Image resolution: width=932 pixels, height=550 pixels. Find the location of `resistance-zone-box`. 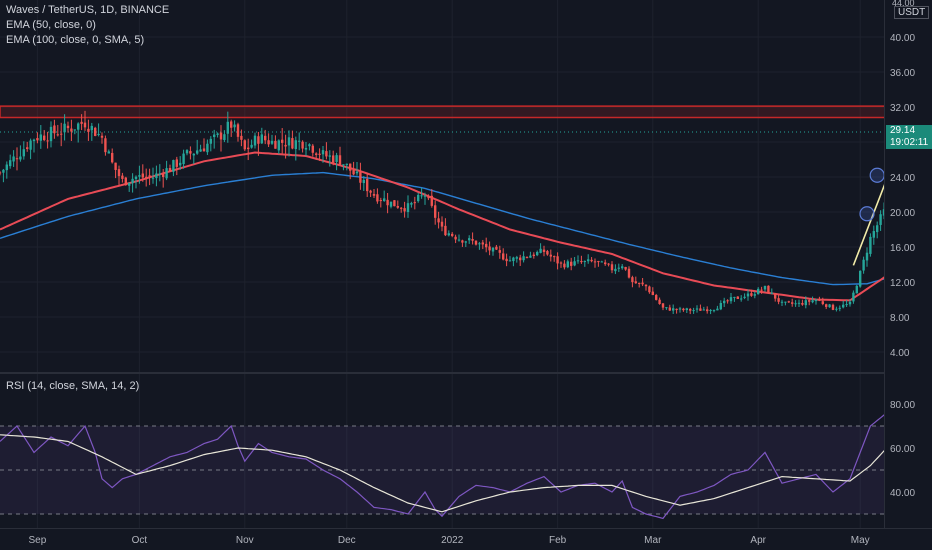

resistance-zone-box is located at coordinates (466, 112).